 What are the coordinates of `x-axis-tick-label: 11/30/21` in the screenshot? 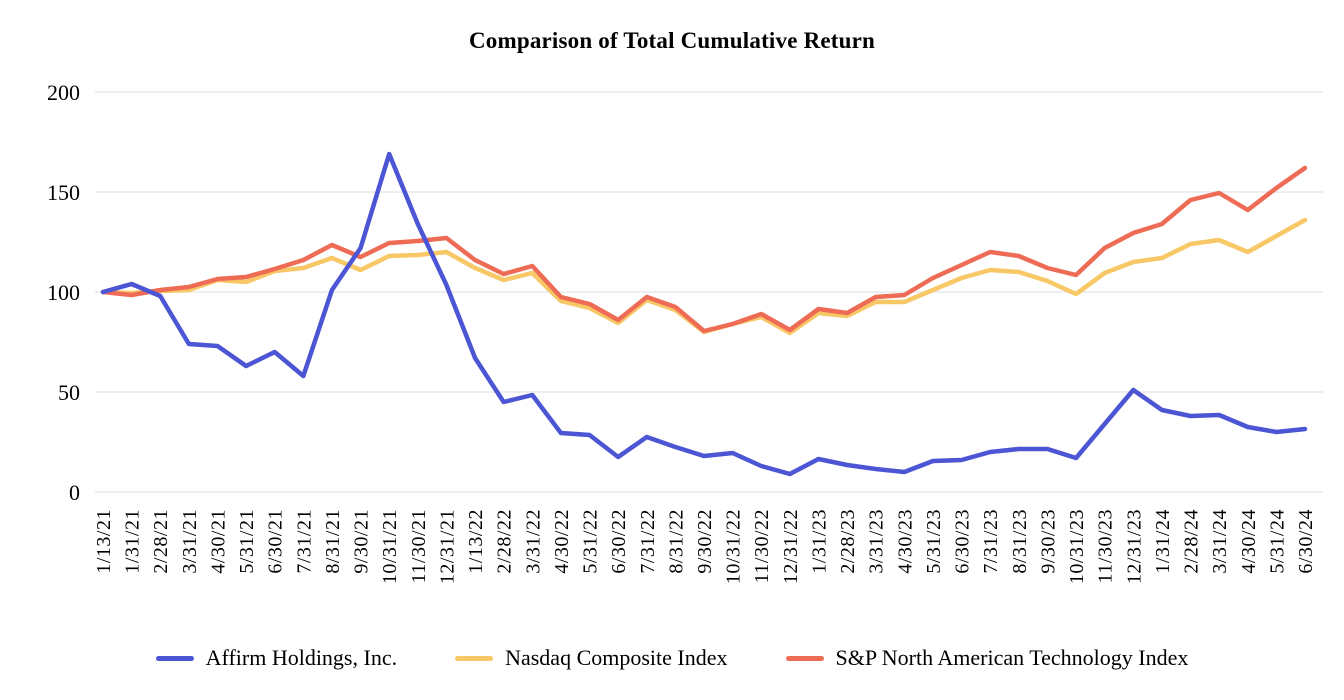 It's located at (419, 546).